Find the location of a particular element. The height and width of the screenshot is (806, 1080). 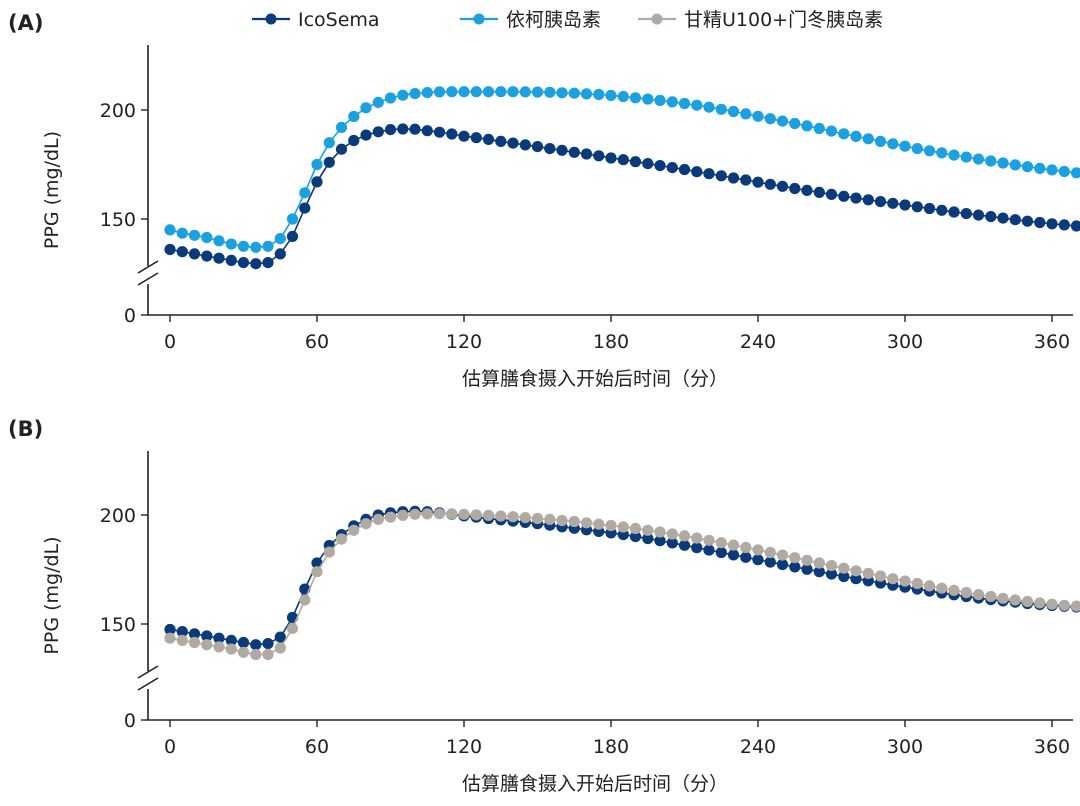

x-tick-label: 120 is located at coordinates (464, 342).